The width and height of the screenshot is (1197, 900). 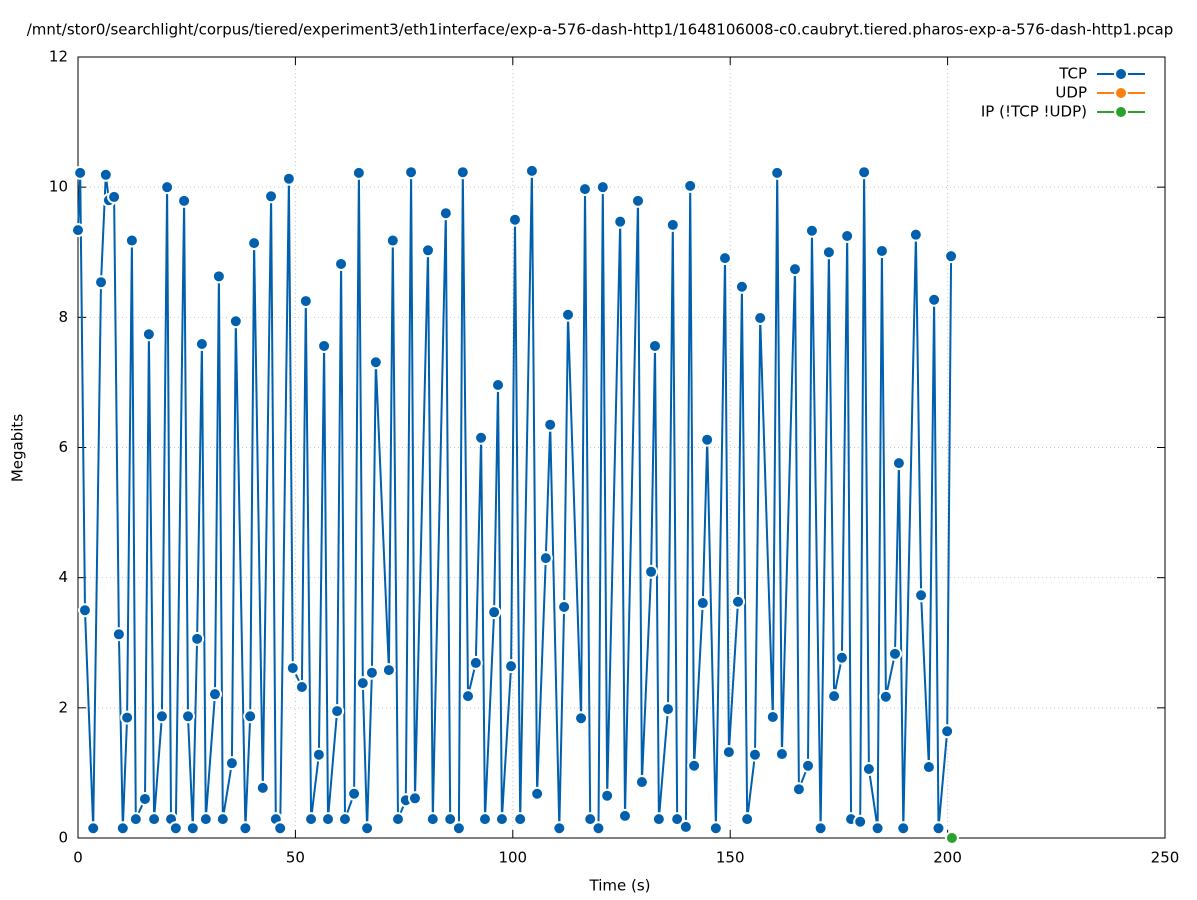 What do you see at coordinates (58, 187) in the screenshot?
I see `y-tick-label: 10` at bounding box center [58, 187].